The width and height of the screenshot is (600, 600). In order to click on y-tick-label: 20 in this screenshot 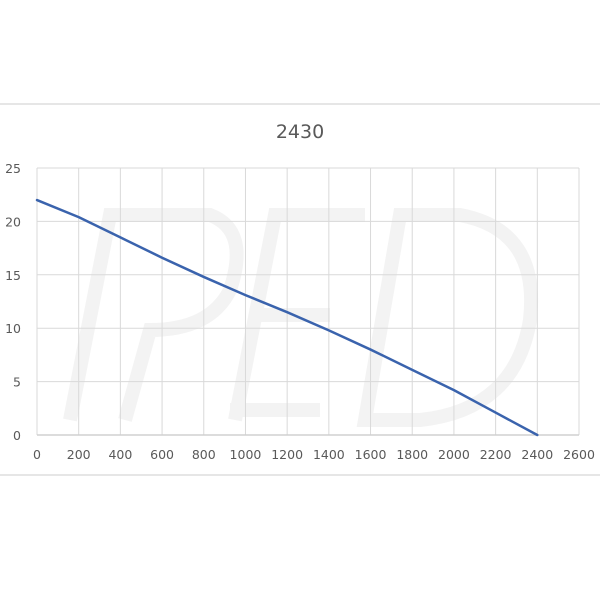, I will do `click(13, 221)`.